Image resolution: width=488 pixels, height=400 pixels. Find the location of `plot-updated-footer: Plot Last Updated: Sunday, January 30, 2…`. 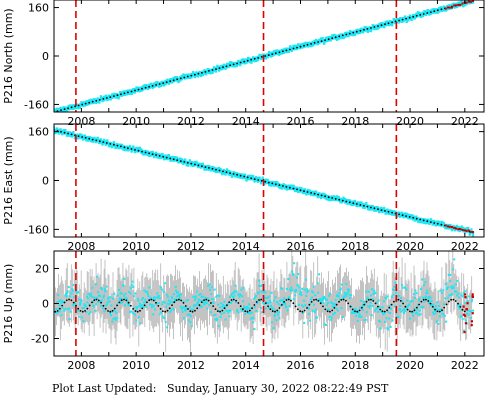

plot-updated-footer: Plot Last Updated: Sunday, January 30, 2… is located at coordinates (220, 388).